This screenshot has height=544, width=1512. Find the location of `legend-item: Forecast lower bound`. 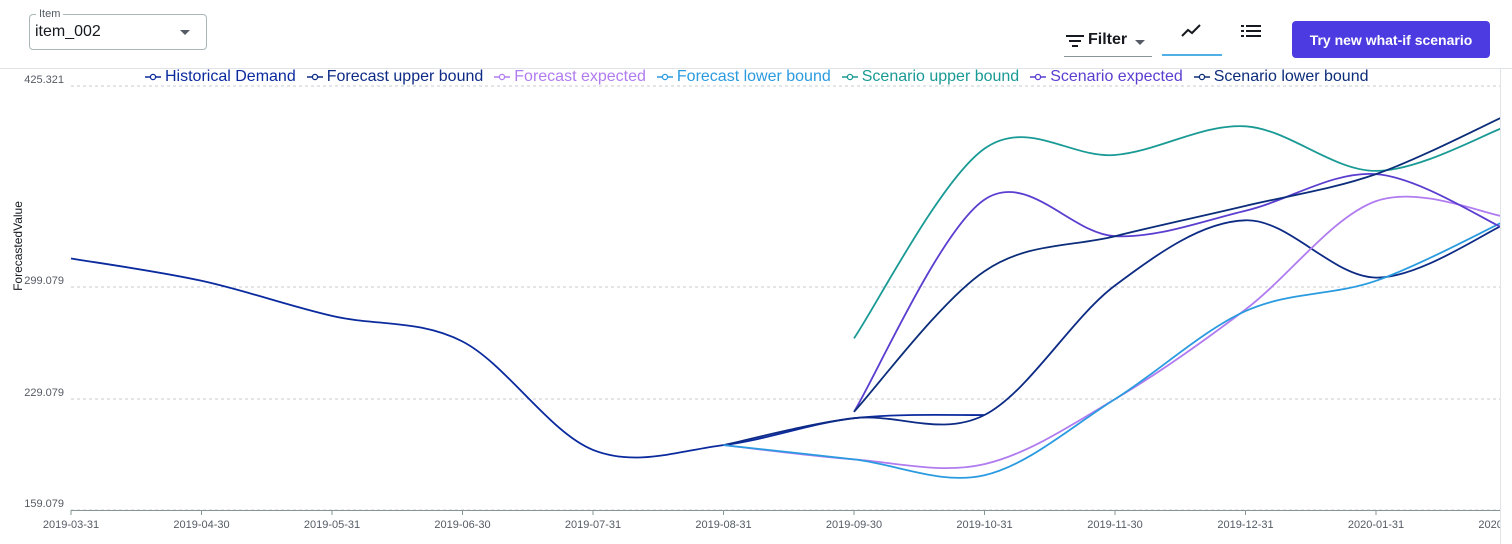

legend-item: Forecast lower bound is located at coordinates (743, 77).